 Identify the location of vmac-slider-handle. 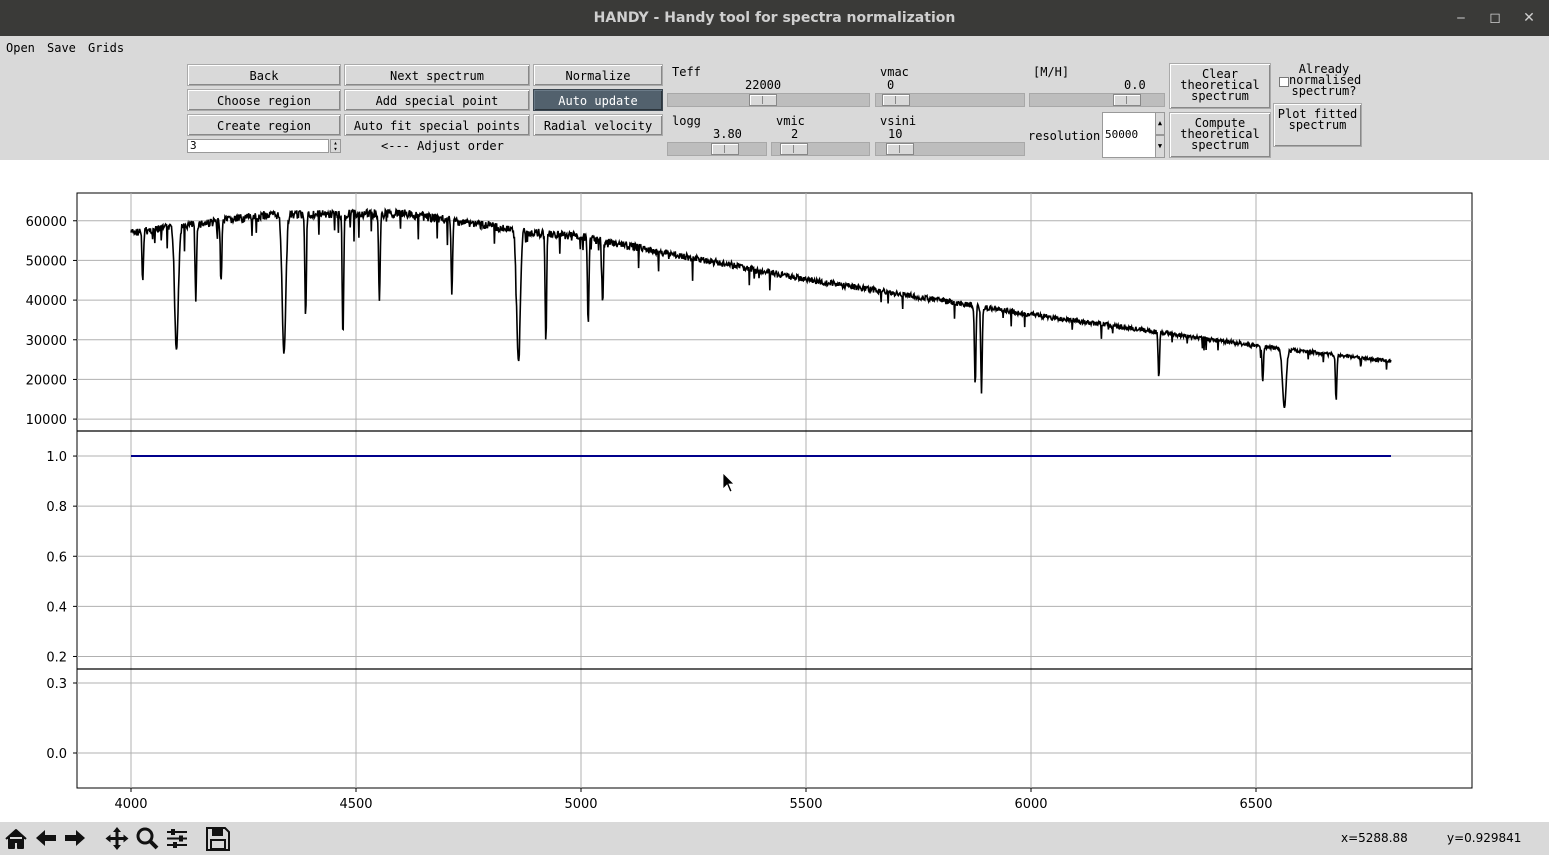
(896, 100).